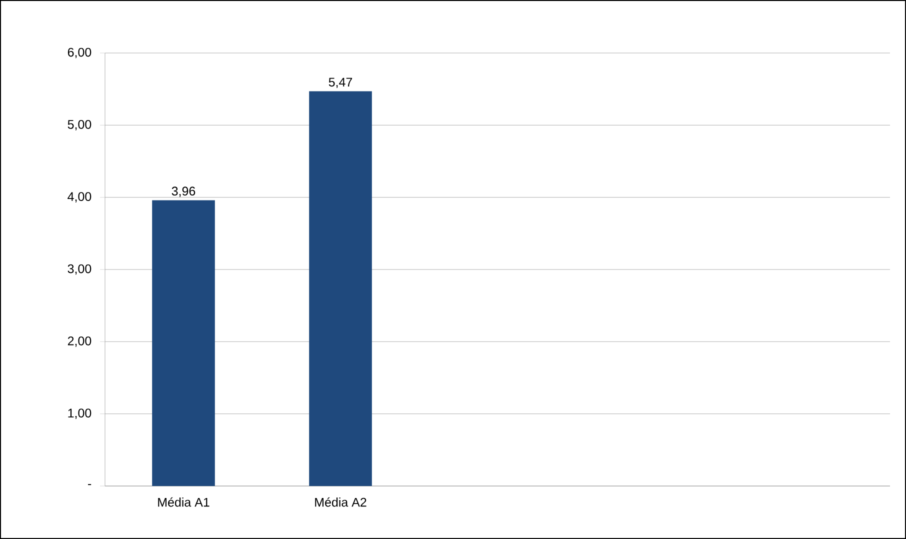  What do you see at coordinates (80, 269) in the screenshot?
I see `y-tick-label: 3,00` at bounding box center [80, 269].